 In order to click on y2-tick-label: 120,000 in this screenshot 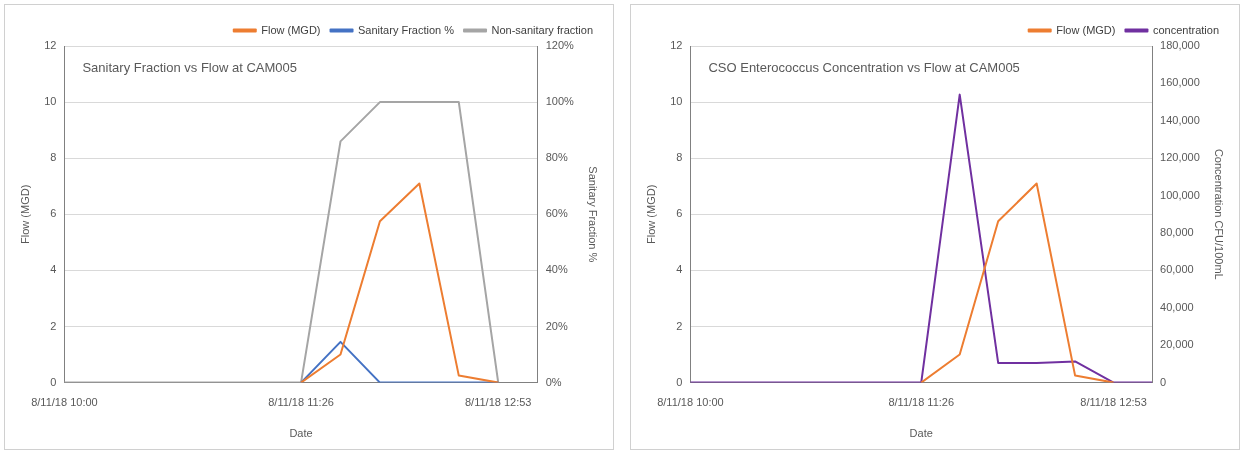, I will do `click(1180, 157)`.